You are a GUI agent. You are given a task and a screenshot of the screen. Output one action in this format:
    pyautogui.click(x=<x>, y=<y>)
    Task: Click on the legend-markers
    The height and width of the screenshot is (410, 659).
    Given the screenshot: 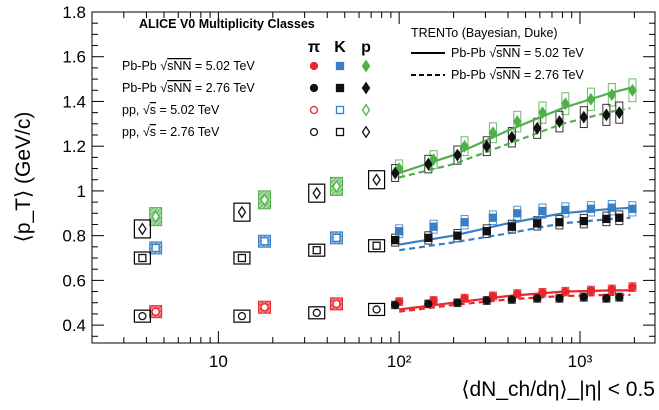 What is the action you would take?
    pyautogui.click(x=340, y=99)
    